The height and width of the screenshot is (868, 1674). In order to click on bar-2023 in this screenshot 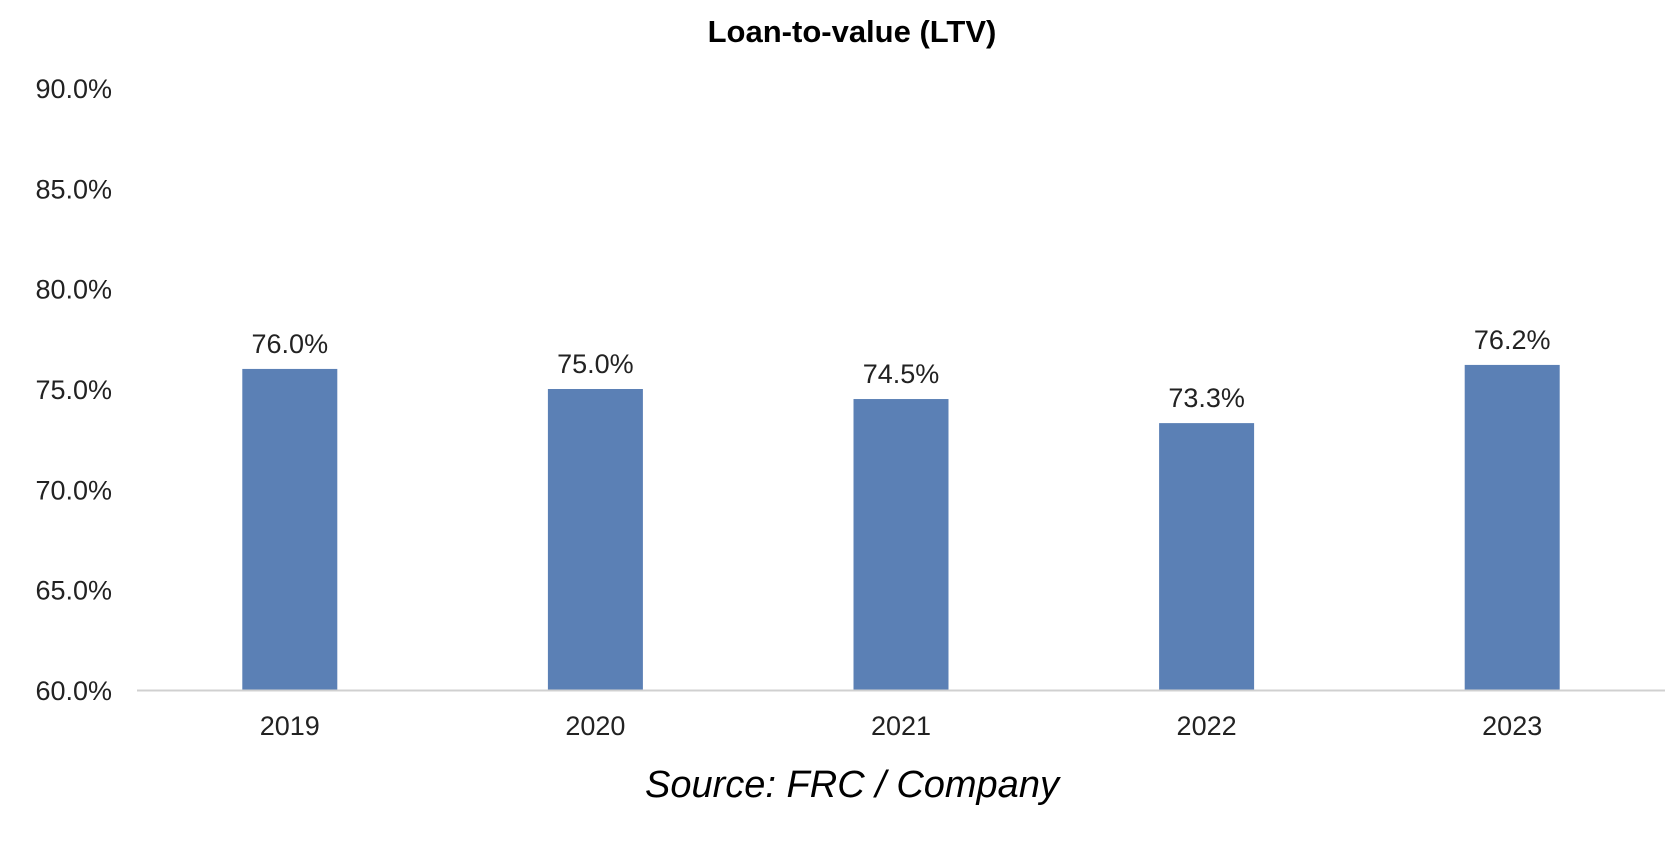, I will do `click(1512, 527)`.